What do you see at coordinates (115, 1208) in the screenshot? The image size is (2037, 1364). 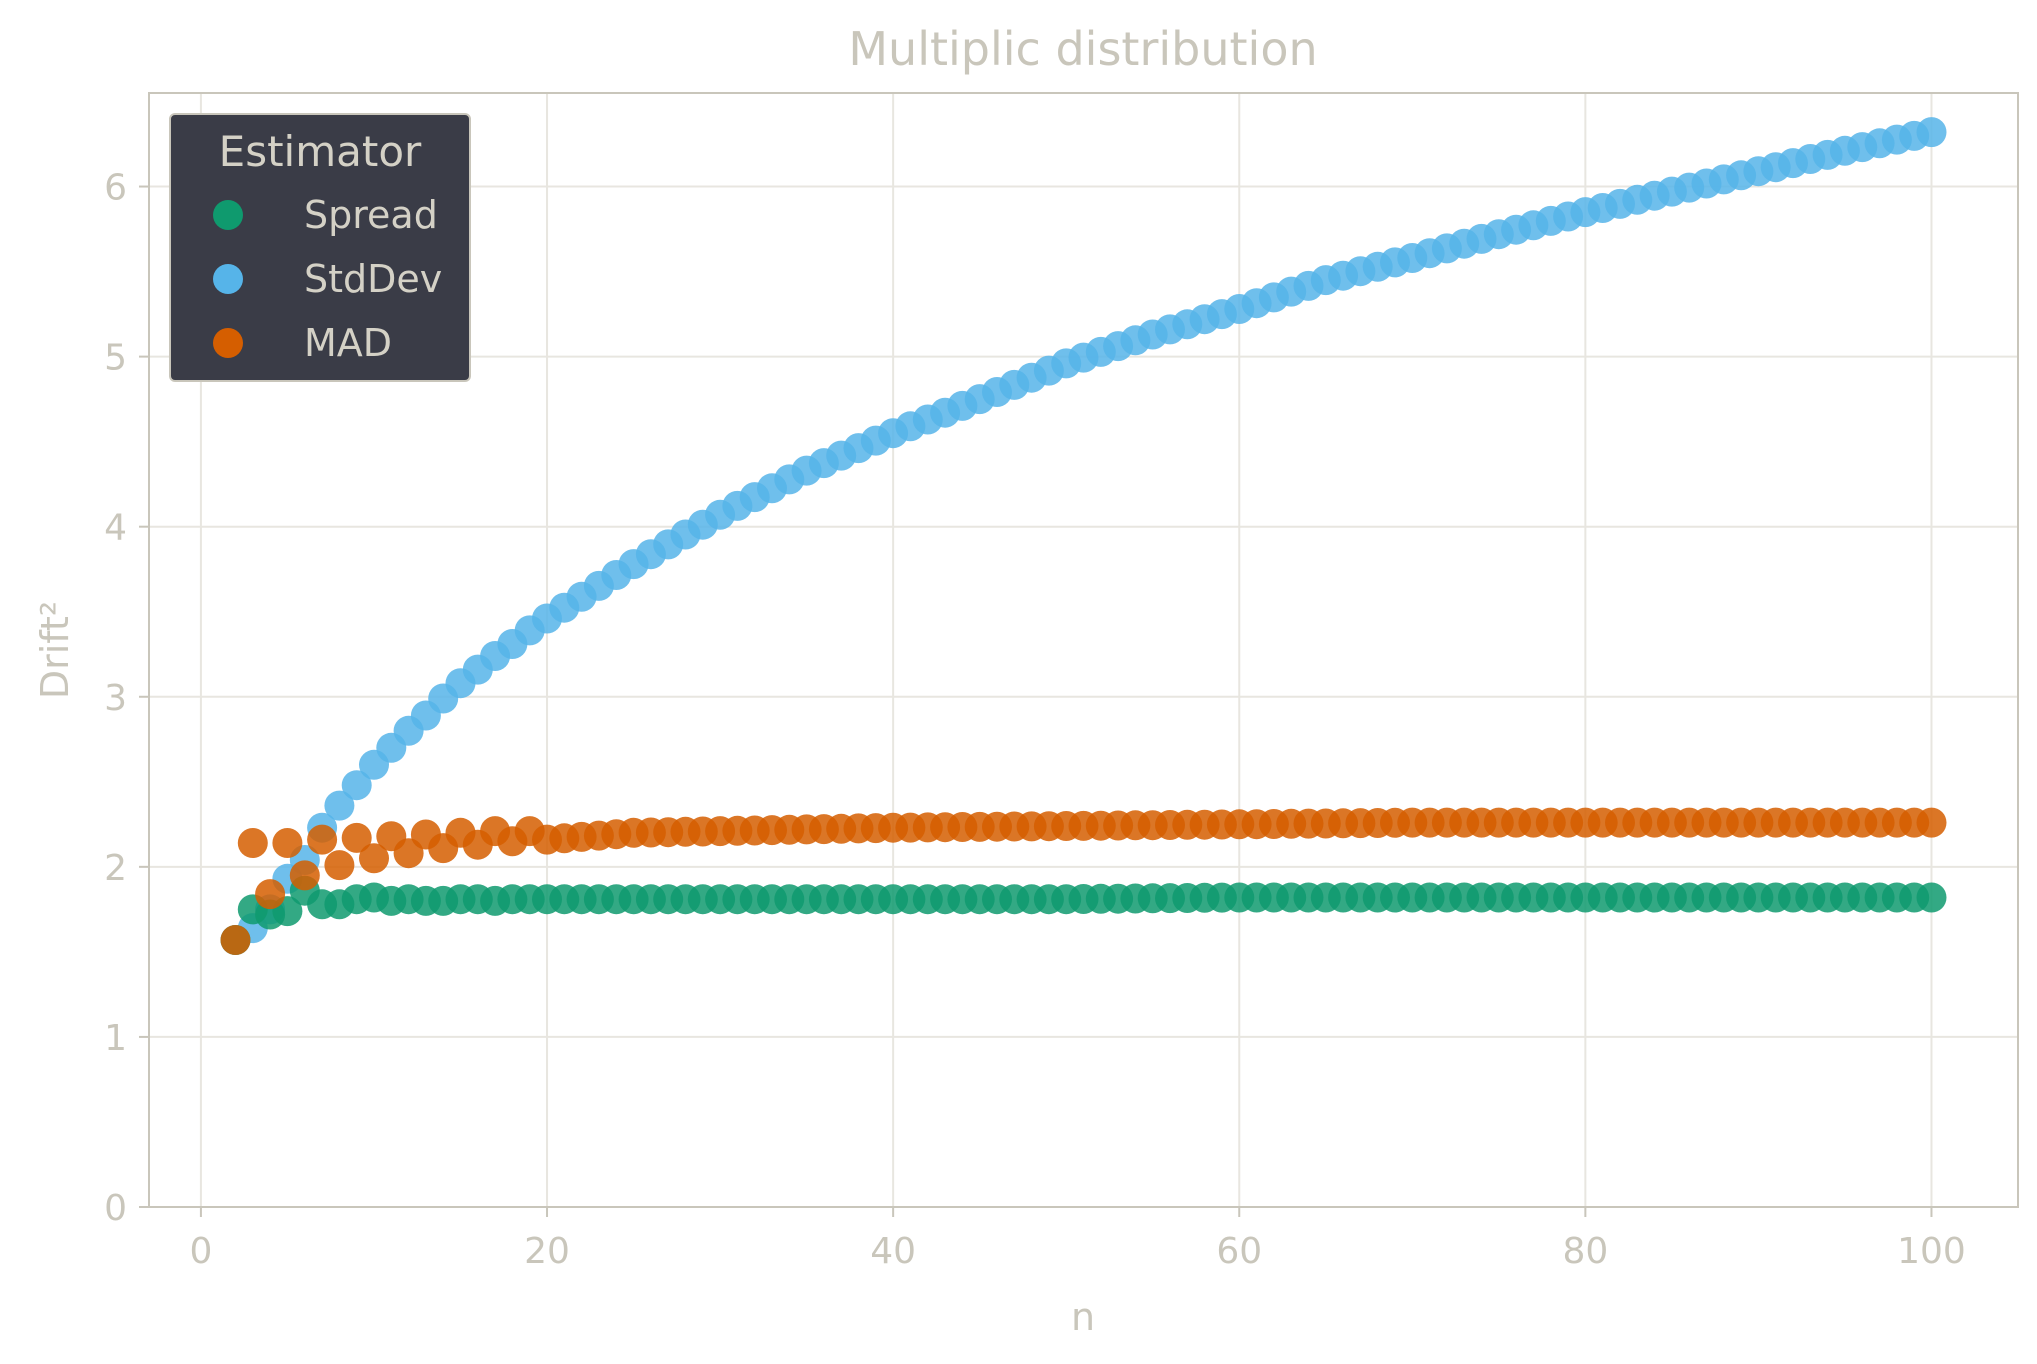 I see `y-tick-label: 0` at bounding box center [115, 1208].